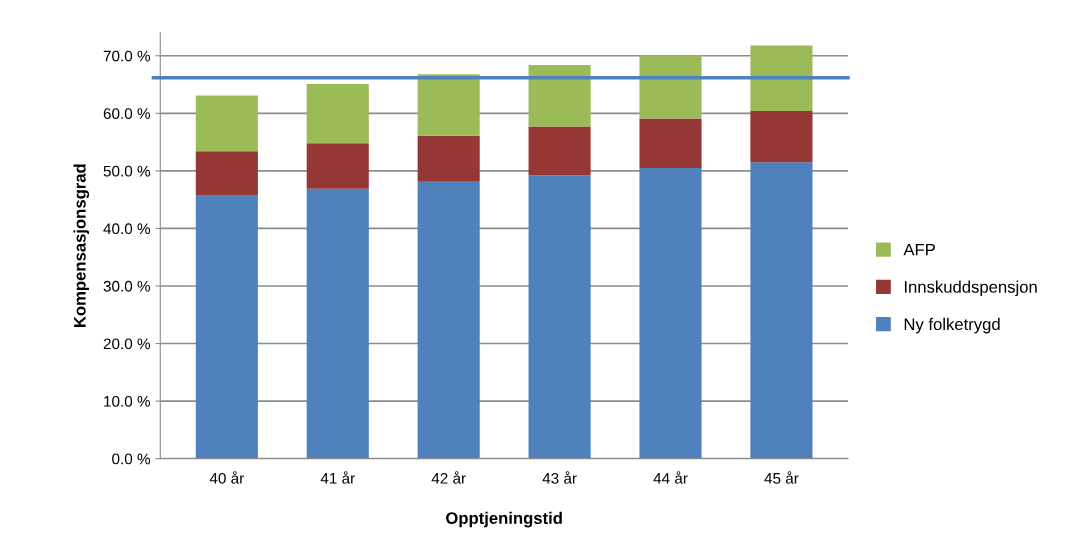  What do you see at coordinates (127, 401) in the screenshot?
I see `y-tick-label: 10.0 %` at bounding box center [127, 401].